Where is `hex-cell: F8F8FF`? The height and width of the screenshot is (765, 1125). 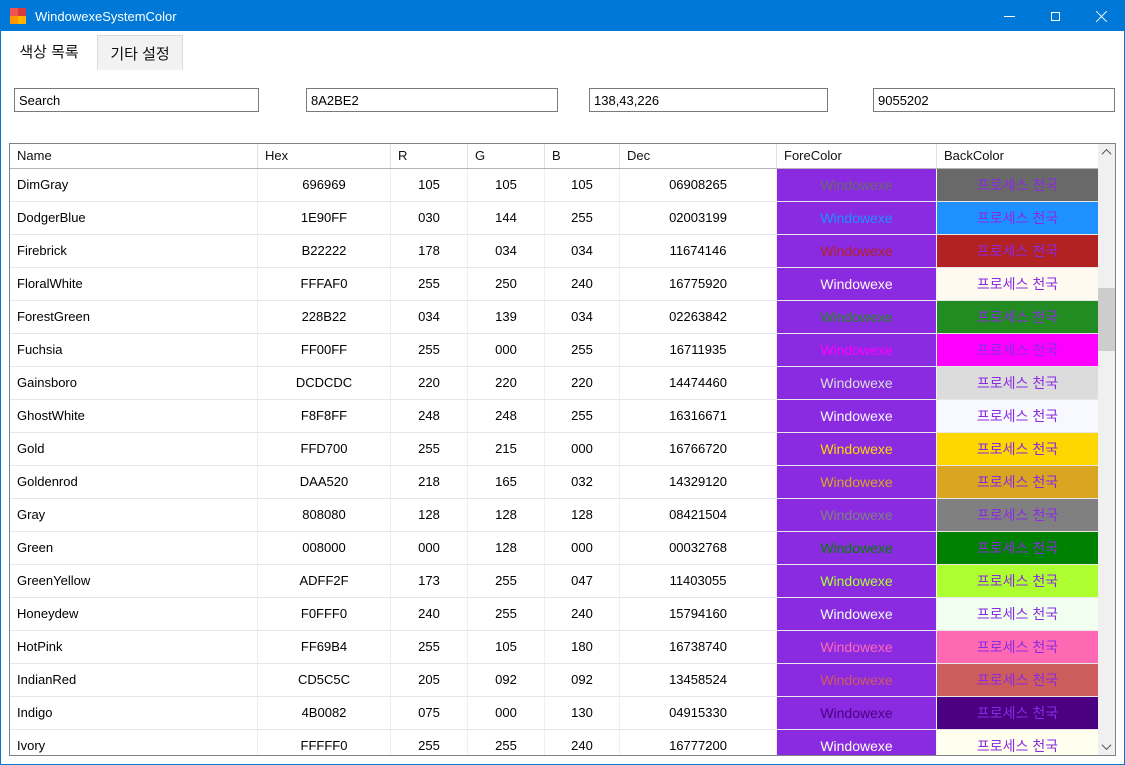
hex-cell: F8F8FF is located at coordinates (324, 416).